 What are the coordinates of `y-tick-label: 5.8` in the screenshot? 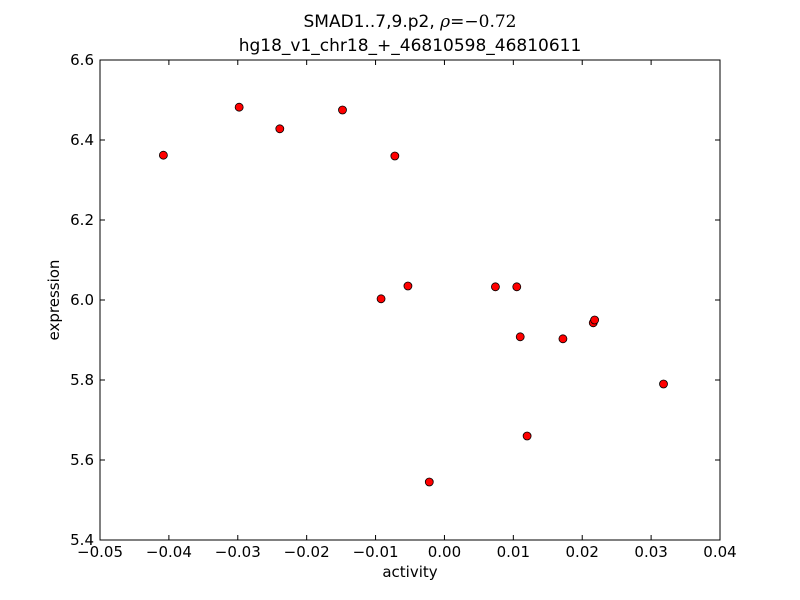 It's located at (82, 380).